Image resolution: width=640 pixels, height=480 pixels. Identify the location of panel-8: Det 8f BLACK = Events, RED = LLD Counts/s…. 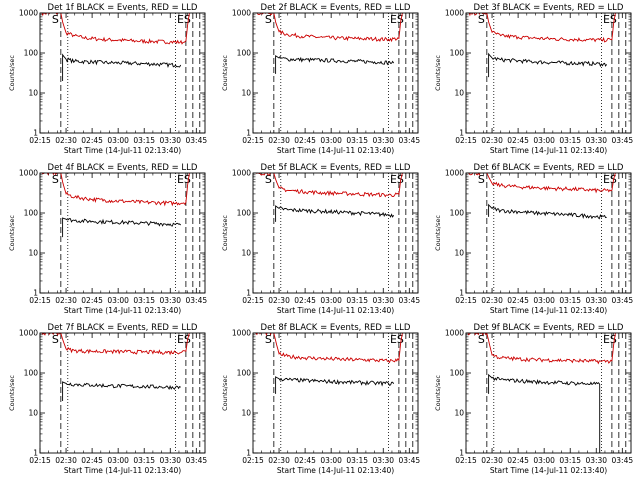
(320, 399).